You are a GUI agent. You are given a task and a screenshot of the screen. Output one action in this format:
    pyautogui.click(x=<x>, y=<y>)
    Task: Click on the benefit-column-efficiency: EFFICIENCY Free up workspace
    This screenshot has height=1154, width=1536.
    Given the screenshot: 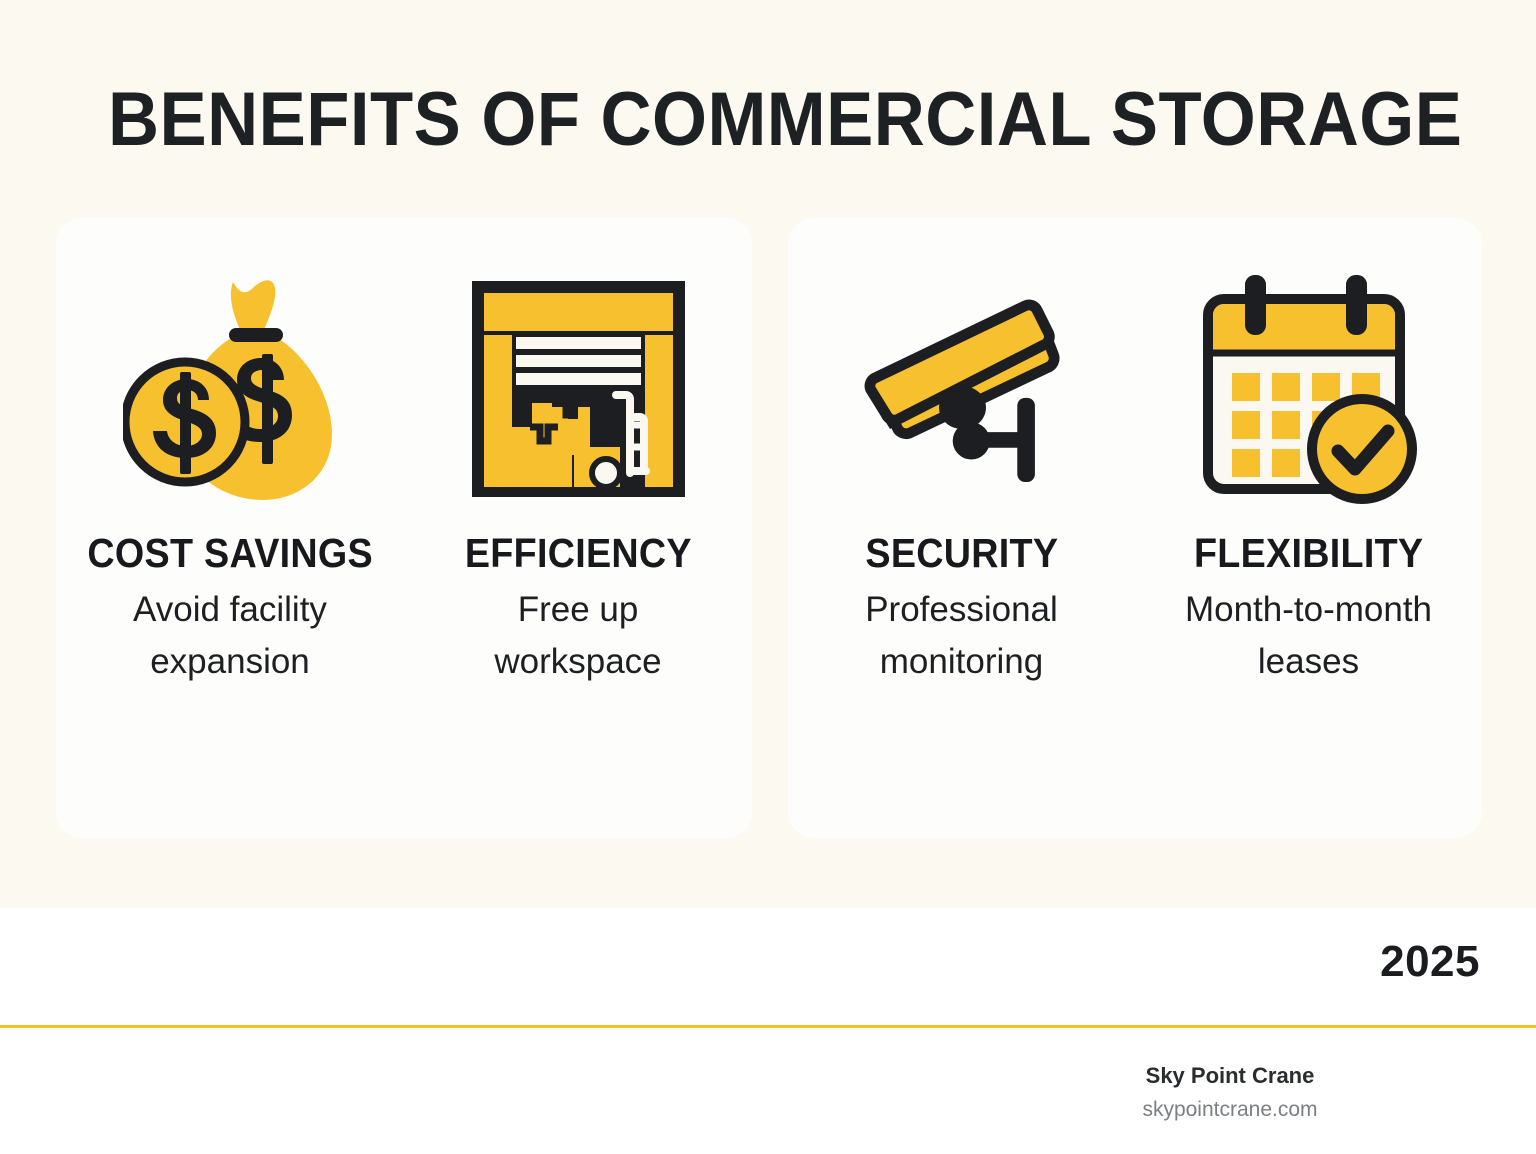 What is the action you would take?
    pyautogui.click(x=578, y=528)
    